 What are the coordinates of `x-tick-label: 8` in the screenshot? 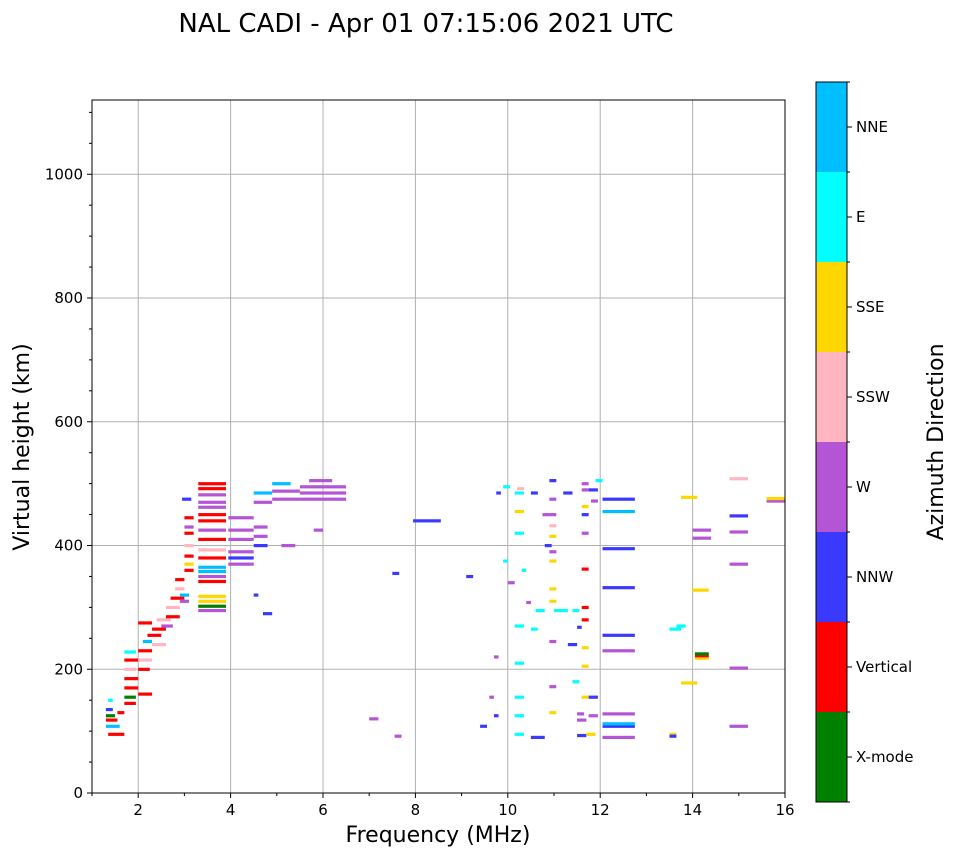 It's located at (416, 810).